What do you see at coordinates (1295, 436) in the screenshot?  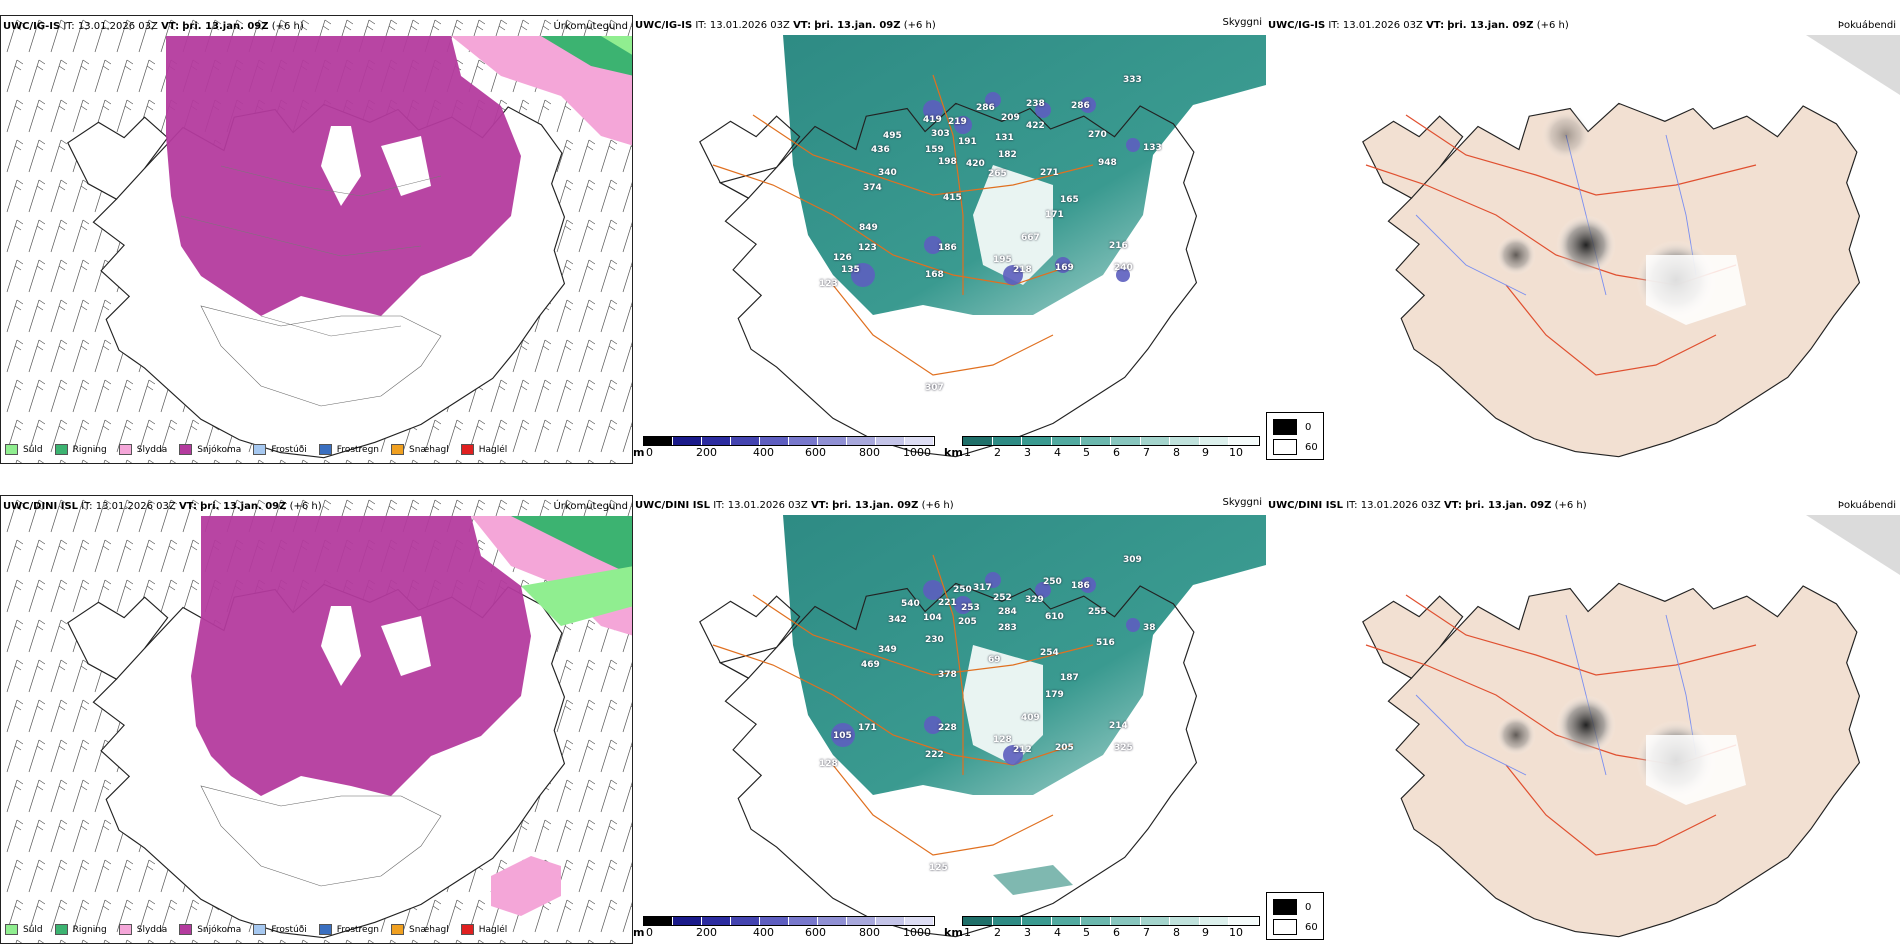 I see `fog-legend: 0 60` at bounding box center [1295, 436].